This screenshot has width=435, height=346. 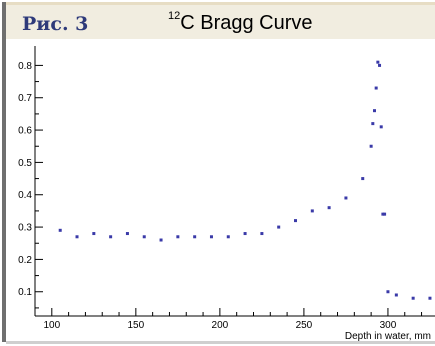 I want to click on x-axis-ticks: 100 150 200 250 300, so click(x=228, y=319).